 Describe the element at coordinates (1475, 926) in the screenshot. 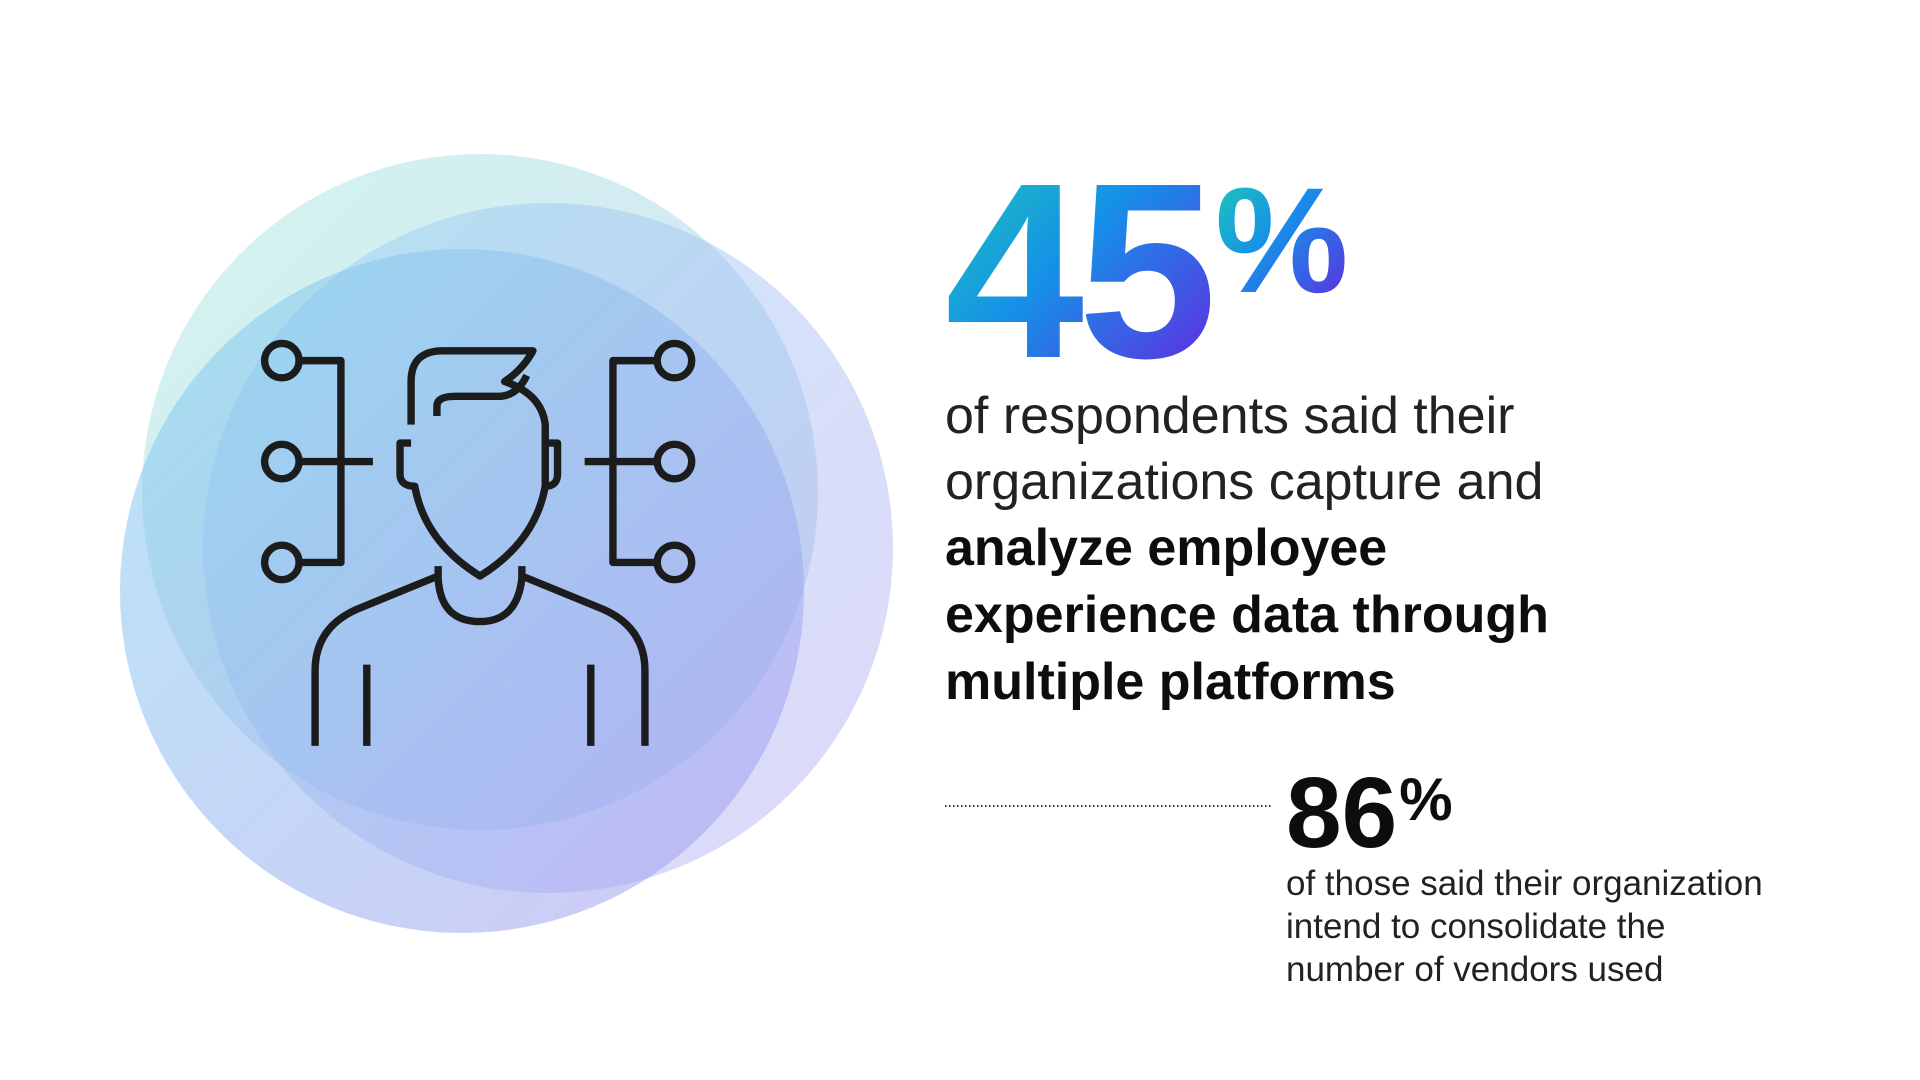

I see `secondary-line: intend to consolidate the` at that location.